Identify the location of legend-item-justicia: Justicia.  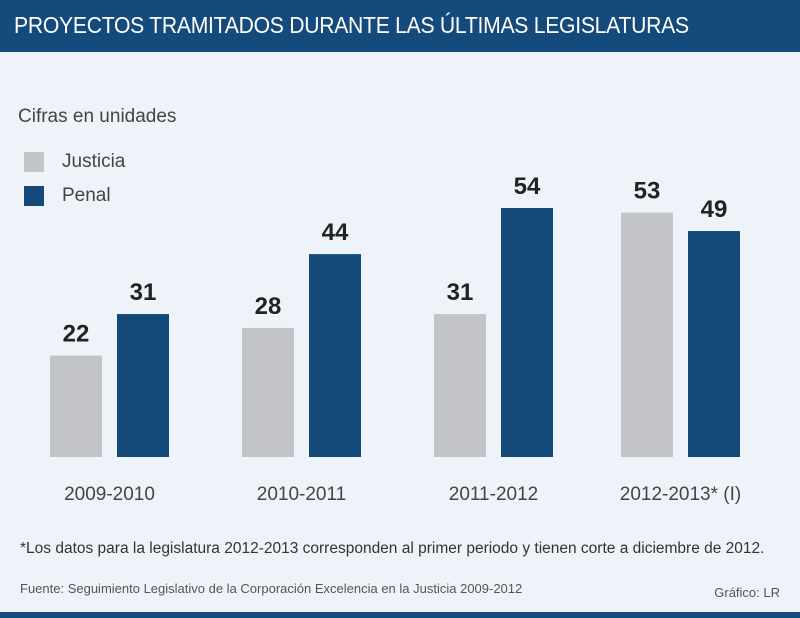
(74, 162).